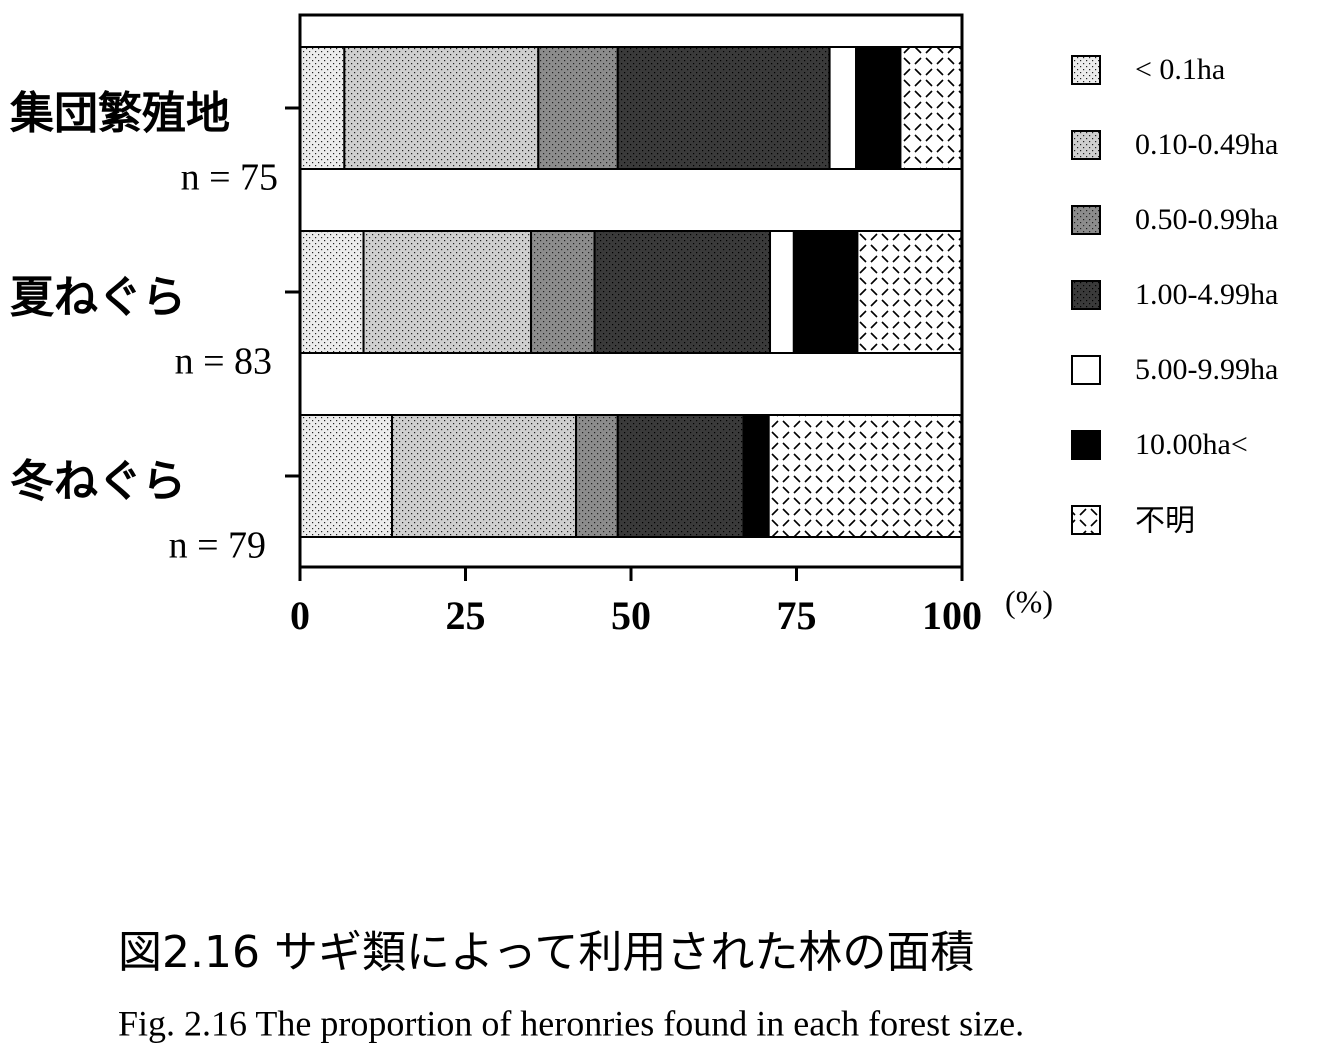 The width and height of the screenshot is (1317, 1053). Describe the element at coordinates (119, 113) in the screenshot. I see `y-tick-label: 集団繁殖地` at that location.